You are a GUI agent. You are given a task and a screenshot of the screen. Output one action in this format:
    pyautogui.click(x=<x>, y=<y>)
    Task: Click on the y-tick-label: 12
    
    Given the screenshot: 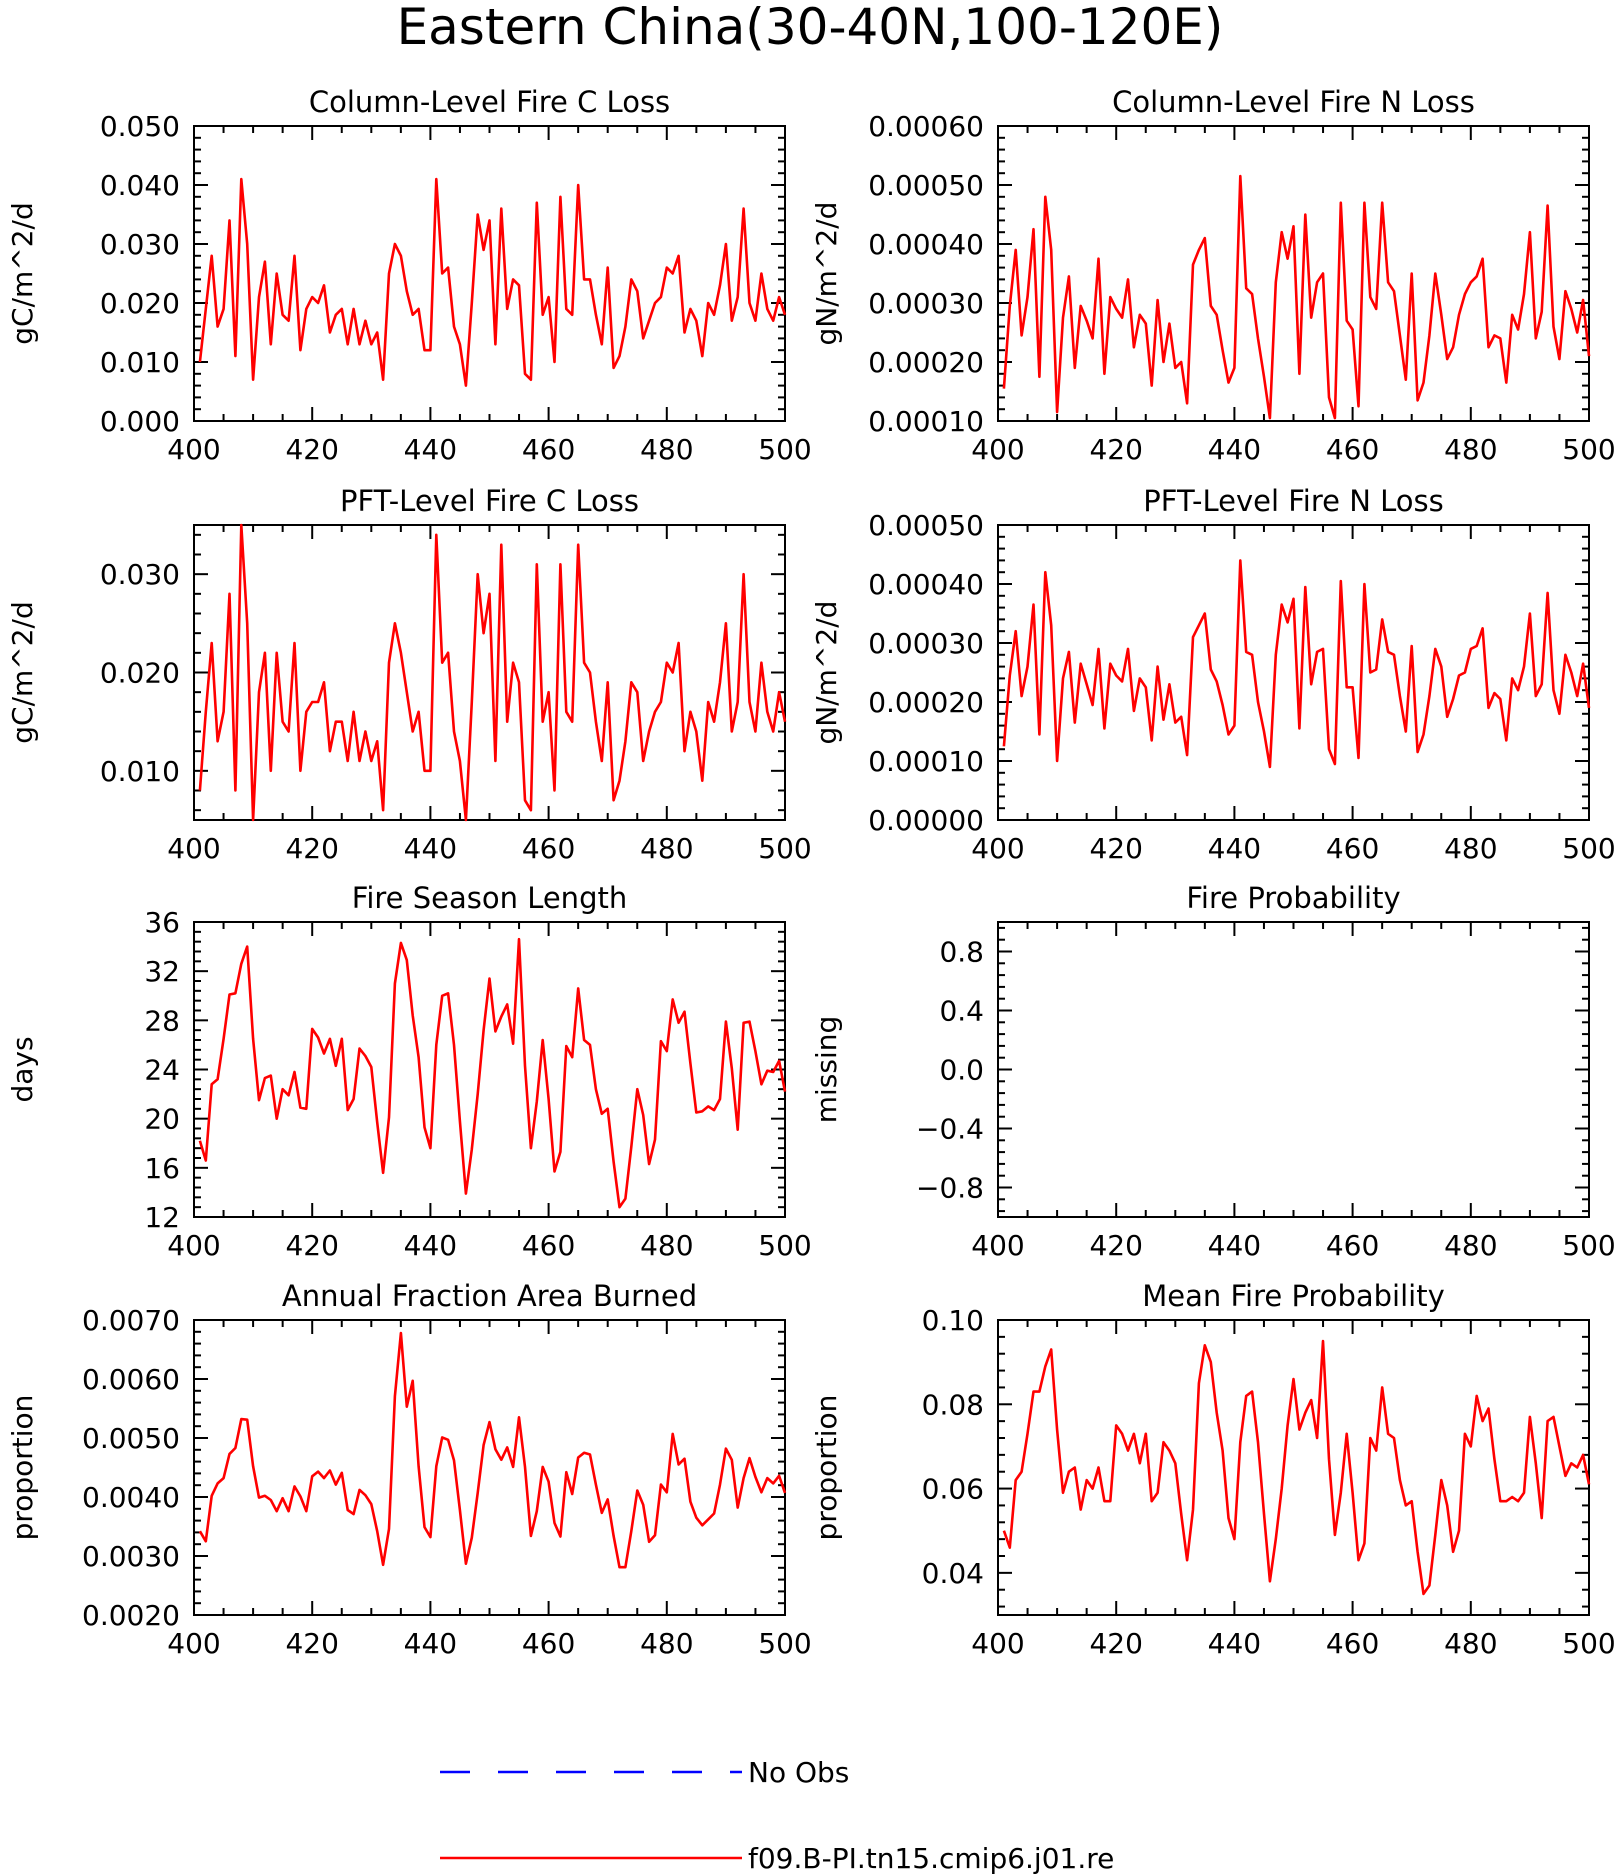 What is the action you would take?
    pyautogui.click(x=162, y=1217)
    